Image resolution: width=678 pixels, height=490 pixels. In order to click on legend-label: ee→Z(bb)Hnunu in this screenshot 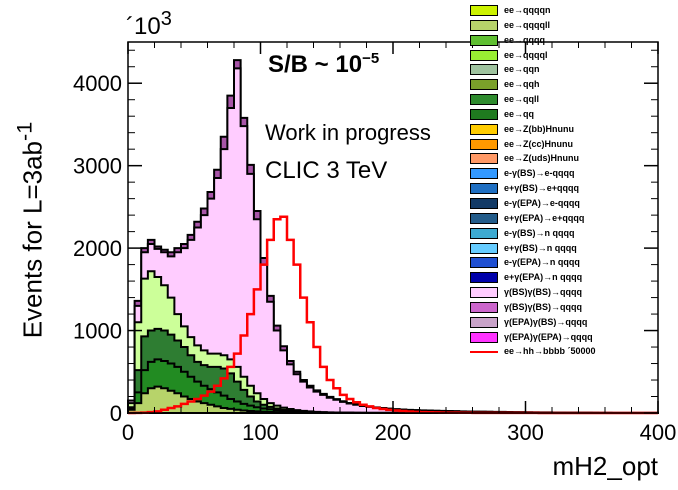, I will do `click(539, 128)`.